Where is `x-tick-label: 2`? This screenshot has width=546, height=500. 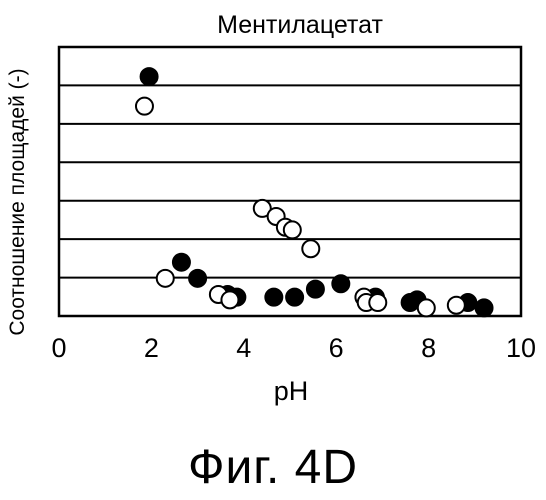 x-tick-label: 2 is located at coordinates (151, 348).